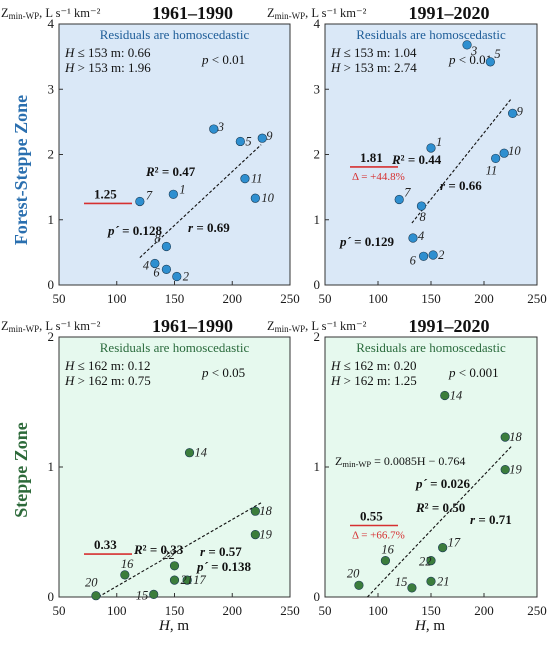 This screenshot has height=658, width=550. I want to click on split-stat-line: H ≤ 162 m: 0.20, so click(373, 365).